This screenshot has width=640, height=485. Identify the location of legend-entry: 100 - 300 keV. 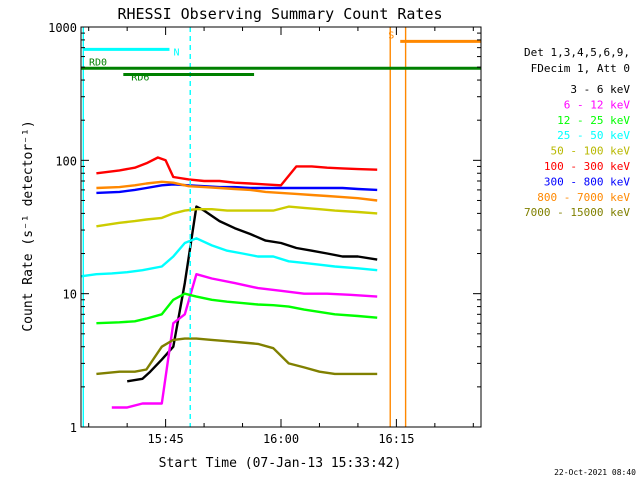
(587, 166).